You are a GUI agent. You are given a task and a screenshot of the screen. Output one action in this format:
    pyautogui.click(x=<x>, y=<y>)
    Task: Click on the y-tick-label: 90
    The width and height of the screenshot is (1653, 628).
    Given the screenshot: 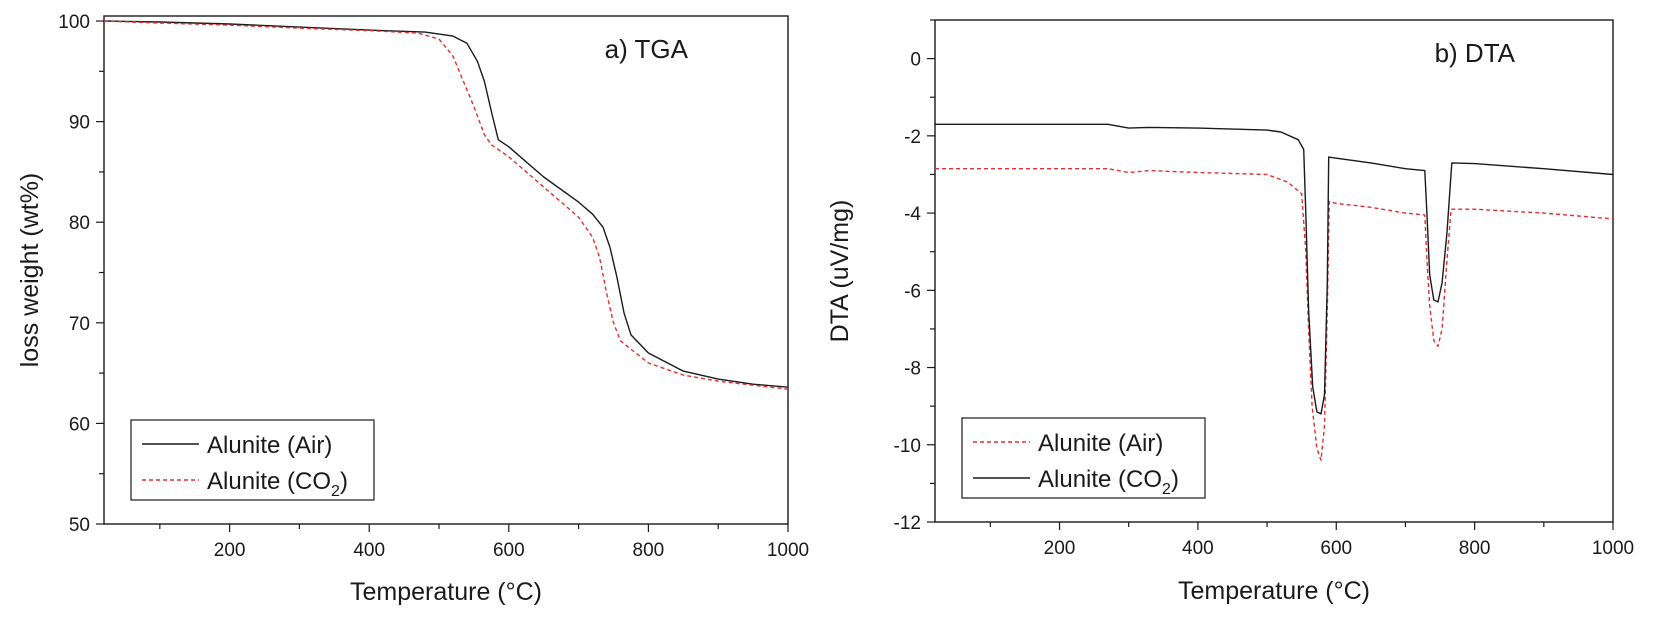 What is the action you would take?
    pyautogui.click(x=79, y=123)
    